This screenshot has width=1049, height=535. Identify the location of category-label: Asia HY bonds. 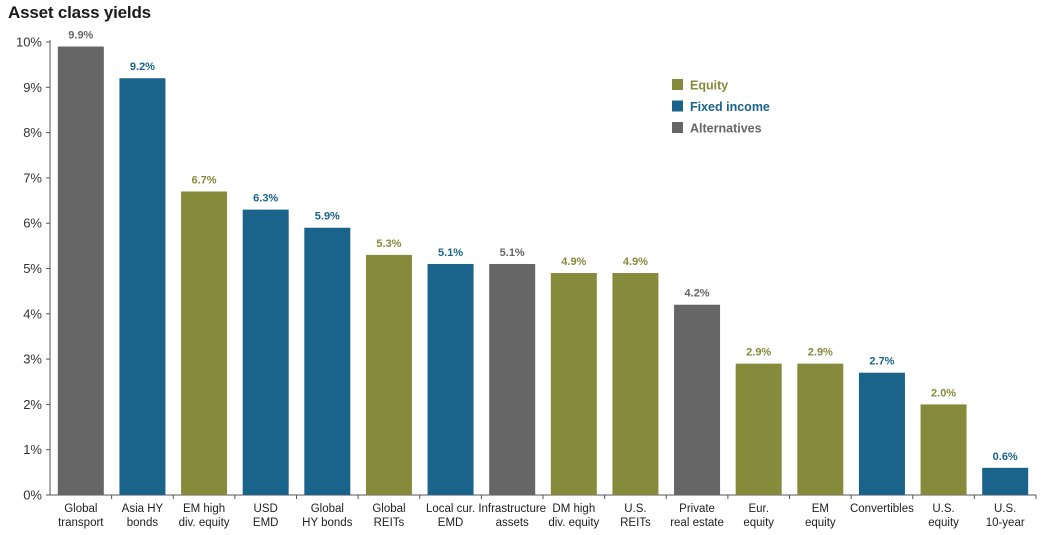
(143, 516).